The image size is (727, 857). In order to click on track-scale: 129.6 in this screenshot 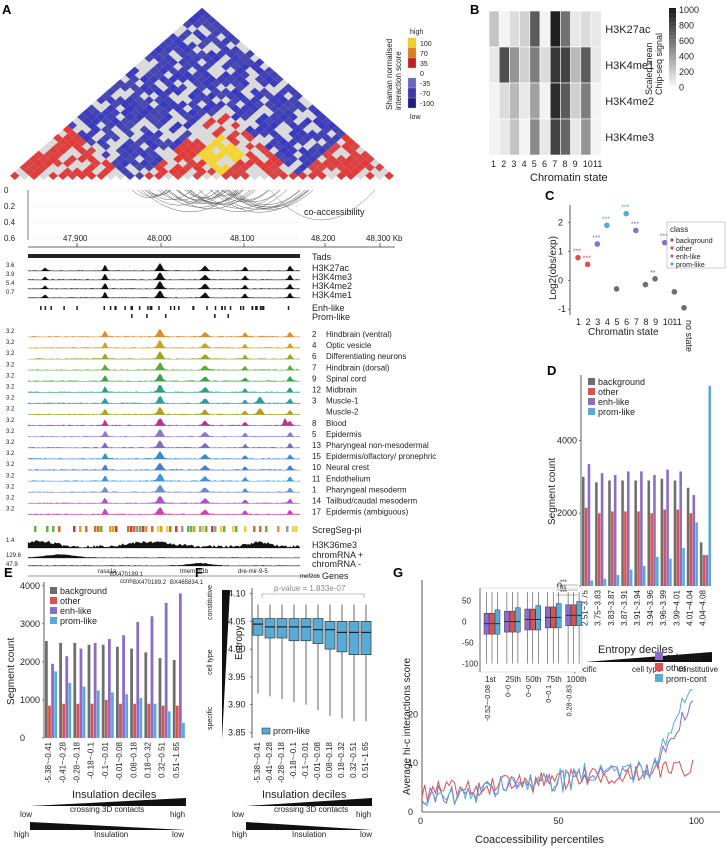, I will do `click(14, 556)`.